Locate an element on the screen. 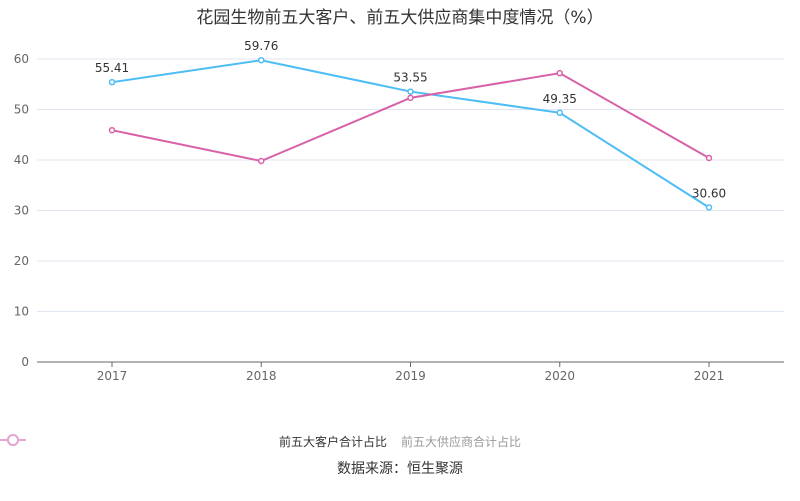 Image resolution: width=800 pixels, height=501 pixels. y-tick-label: 20 is located at coordinates (21, 261).